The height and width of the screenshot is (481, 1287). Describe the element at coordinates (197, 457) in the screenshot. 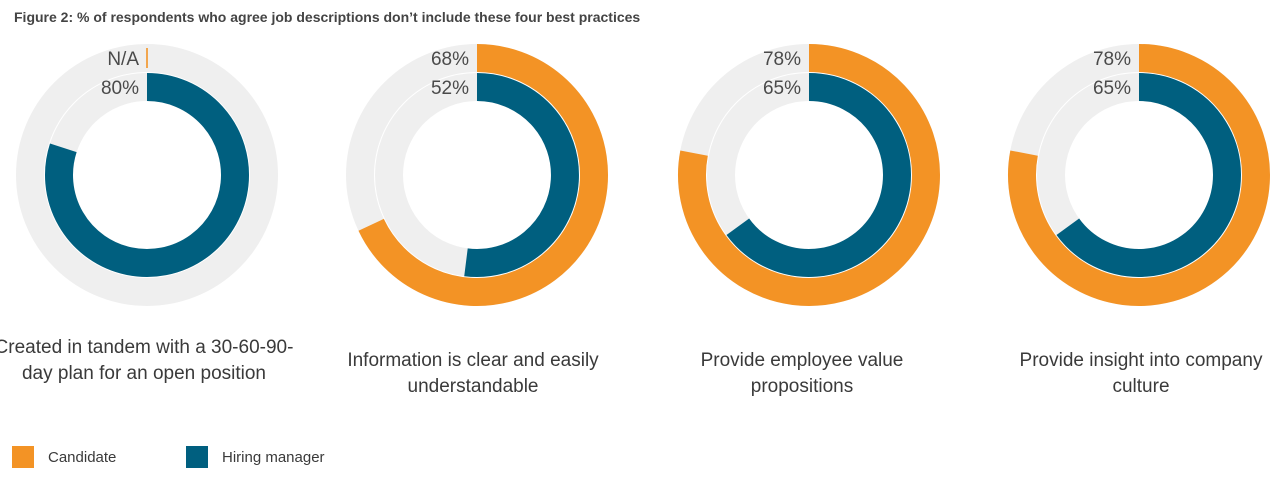

I see `legend-swatch-hiring-manager` at that location.